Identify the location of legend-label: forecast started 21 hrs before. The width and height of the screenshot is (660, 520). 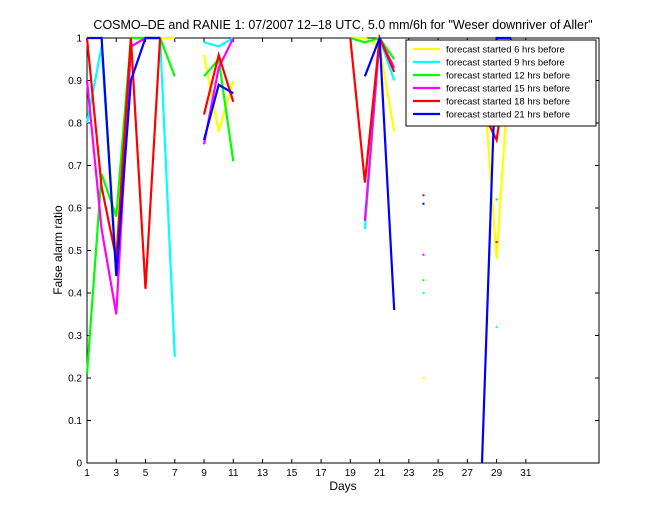
(508, 115).